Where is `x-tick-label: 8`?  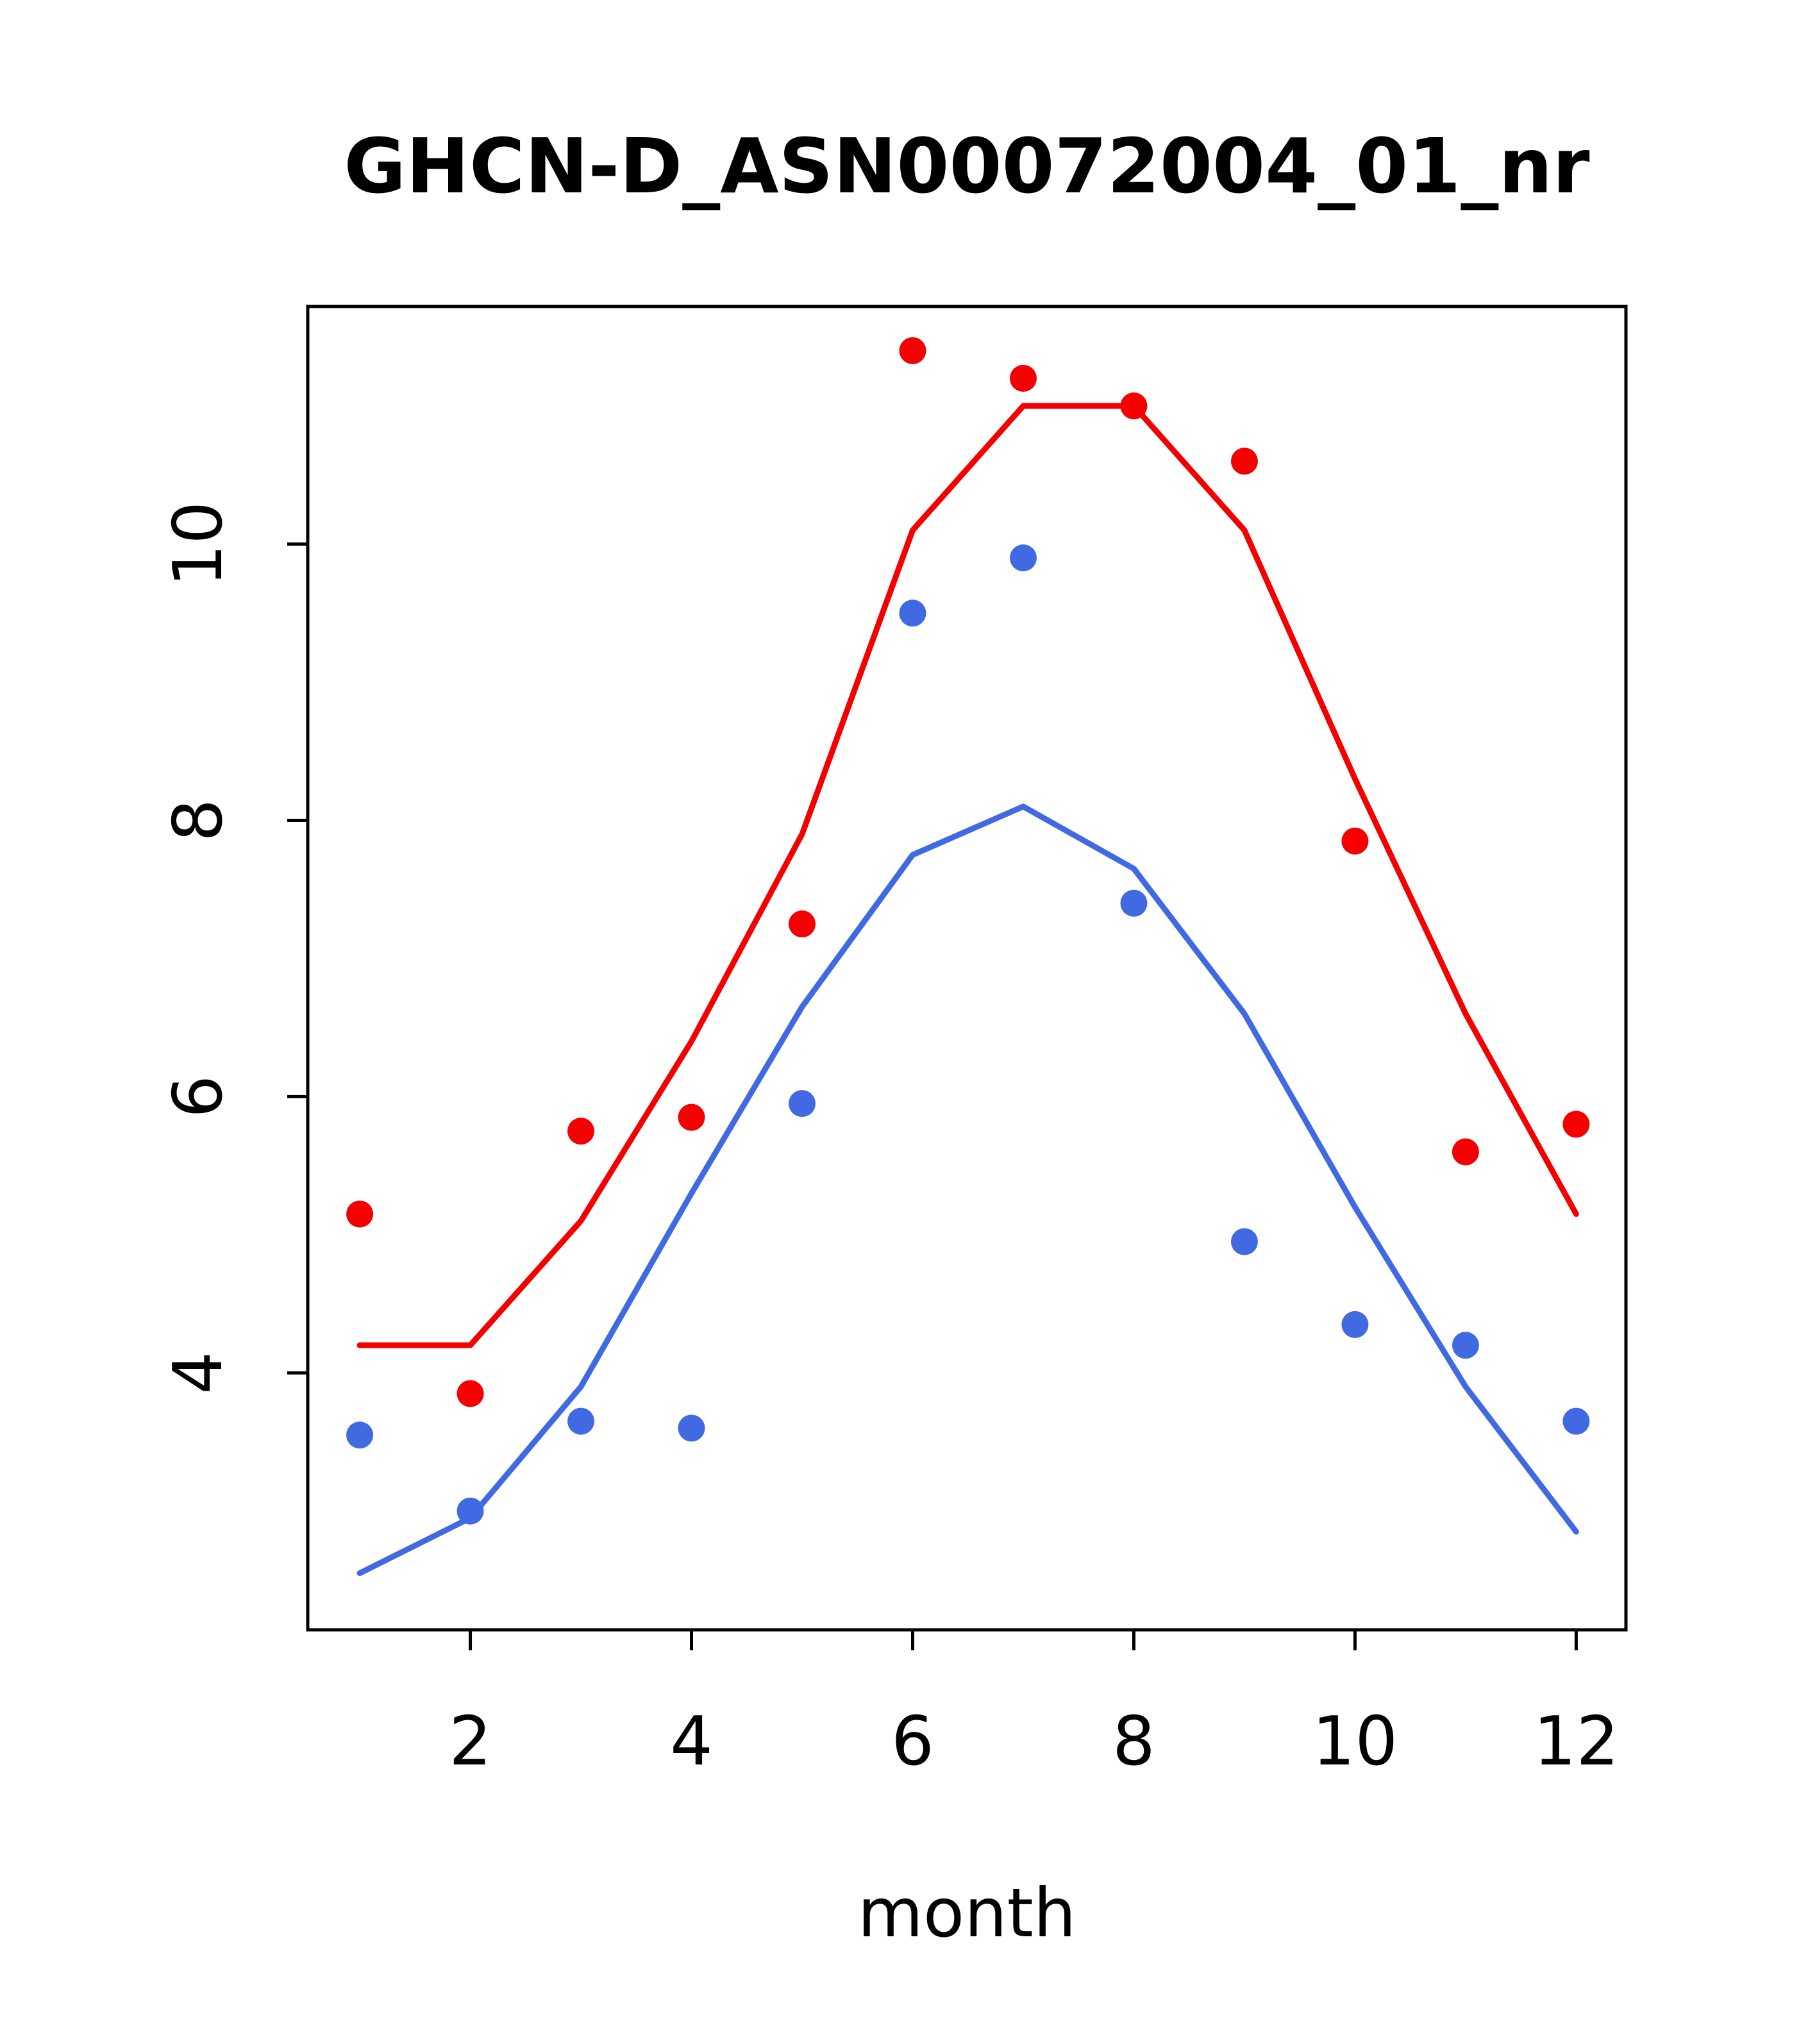 x-tick-label: 8 is located at coordinates (1133, 1741).